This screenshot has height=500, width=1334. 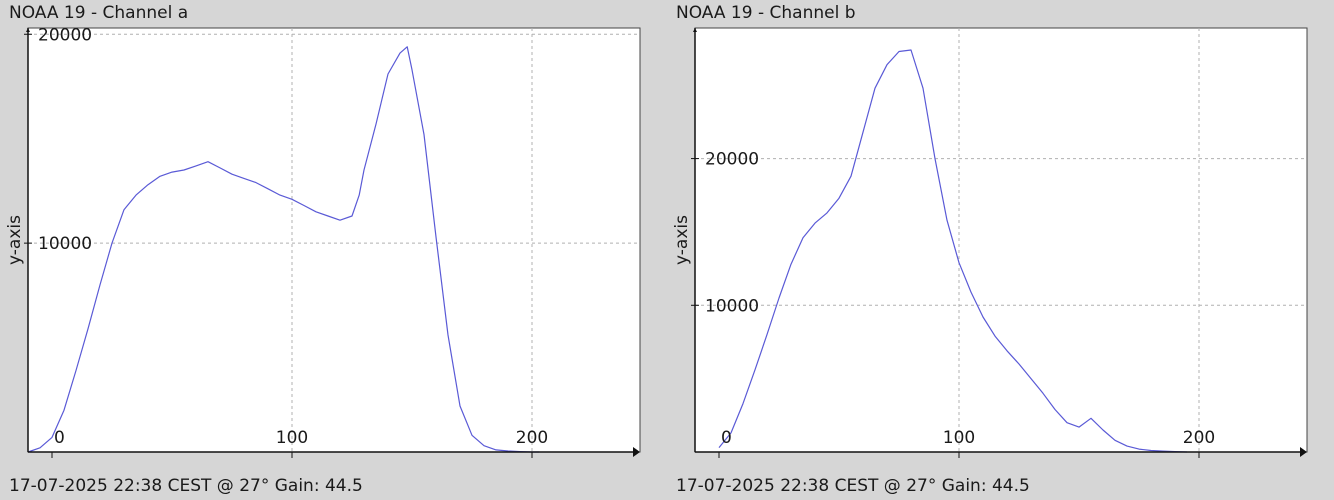 What do you see at coordinates (99, 13) in the screenshot?
I see `chart-title: NOAA 19 - Channel a` at bounding box center [99, 13].